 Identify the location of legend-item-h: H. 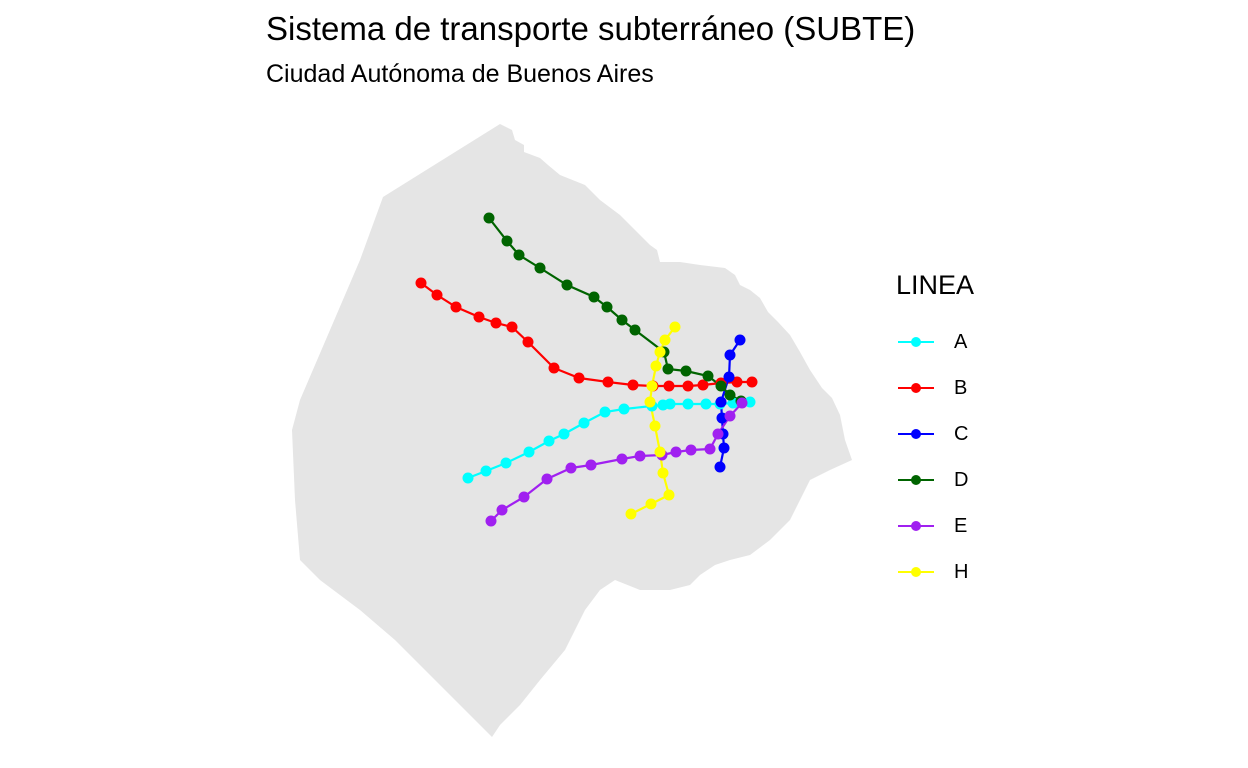
(935, 572).